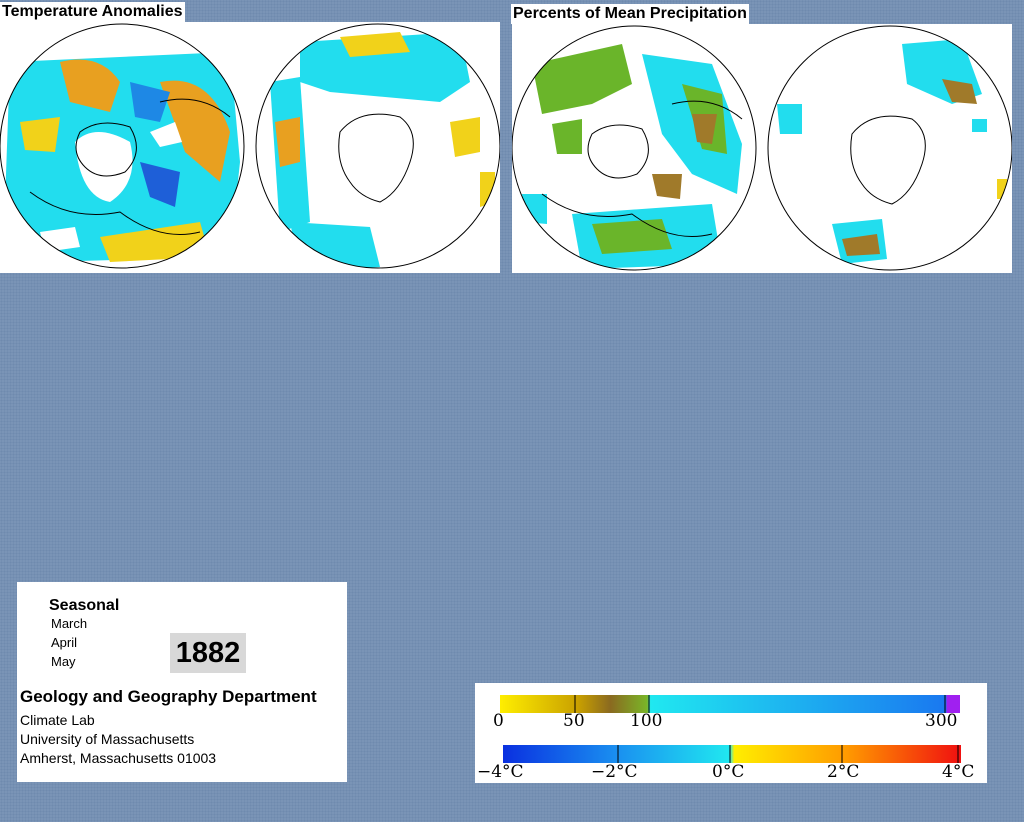  Describe the element at coordinates (941, 721) in the screenshot. I see `precip-tick-label: 300` at that location.